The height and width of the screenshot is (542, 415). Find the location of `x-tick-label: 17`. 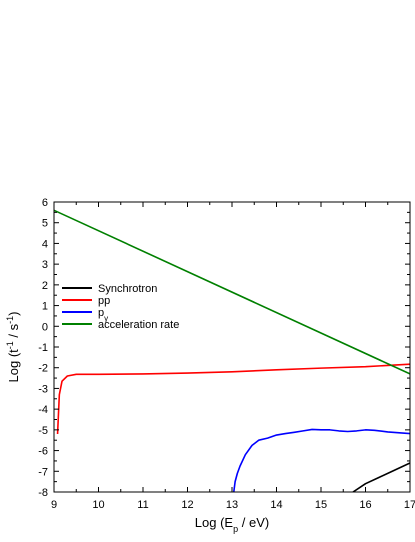

x-tick-label: 17 is located at coordinates (409, 505).